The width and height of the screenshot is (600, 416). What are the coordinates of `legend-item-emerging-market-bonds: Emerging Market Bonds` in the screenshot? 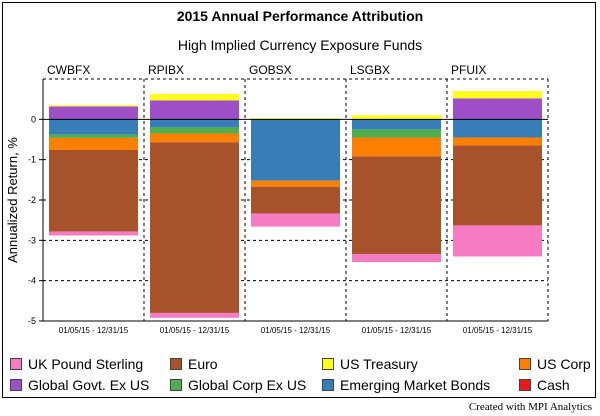 It's located at (406, 385).